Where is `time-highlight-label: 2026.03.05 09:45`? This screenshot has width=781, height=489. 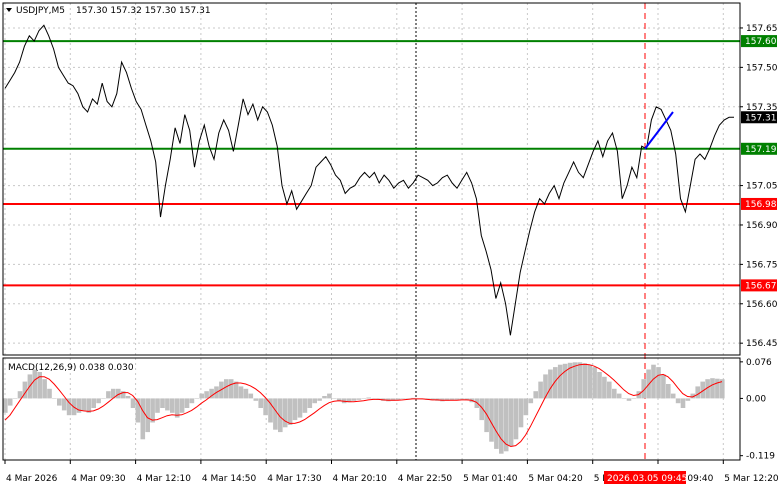 time-highlight-label: 2026.03.05 09:45 is located at coordinates (647, 479).